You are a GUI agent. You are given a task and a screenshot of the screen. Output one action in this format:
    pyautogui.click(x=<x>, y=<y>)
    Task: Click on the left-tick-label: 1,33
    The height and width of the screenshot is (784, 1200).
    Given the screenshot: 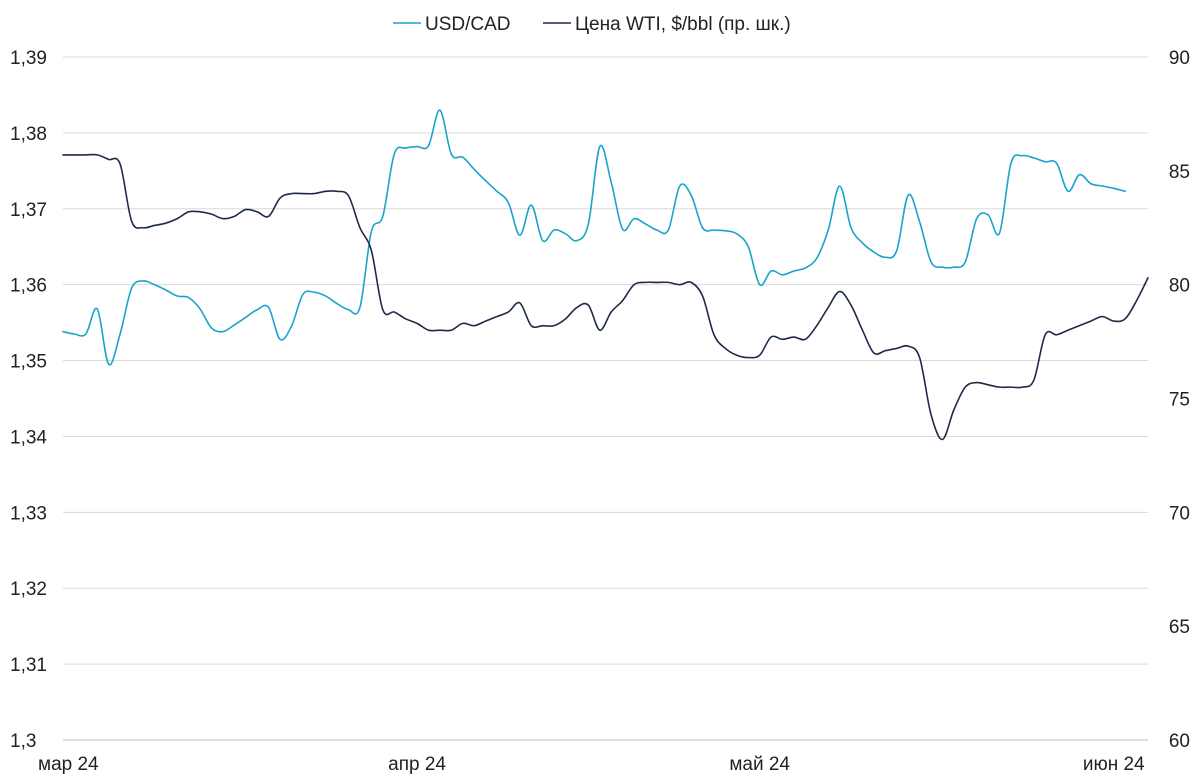 What is the action you would take?
    pyautogui.click(x=28, y=513)
    